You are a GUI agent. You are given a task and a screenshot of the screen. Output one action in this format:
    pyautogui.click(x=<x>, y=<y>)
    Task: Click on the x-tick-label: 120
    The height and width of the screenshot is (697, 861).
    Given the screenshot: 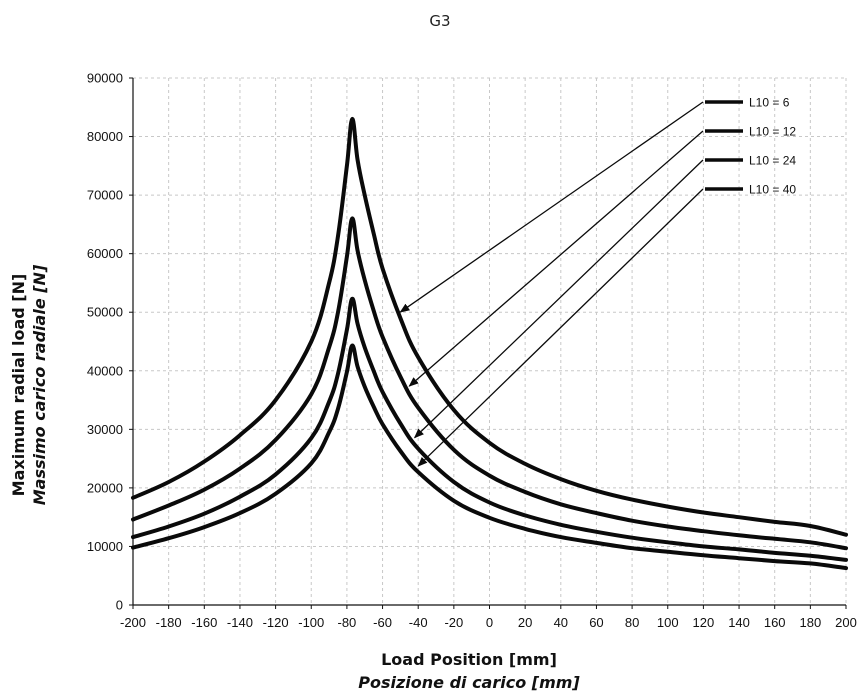 What is the action you would take?
    pyautogui.click(x=704, y=622)
    